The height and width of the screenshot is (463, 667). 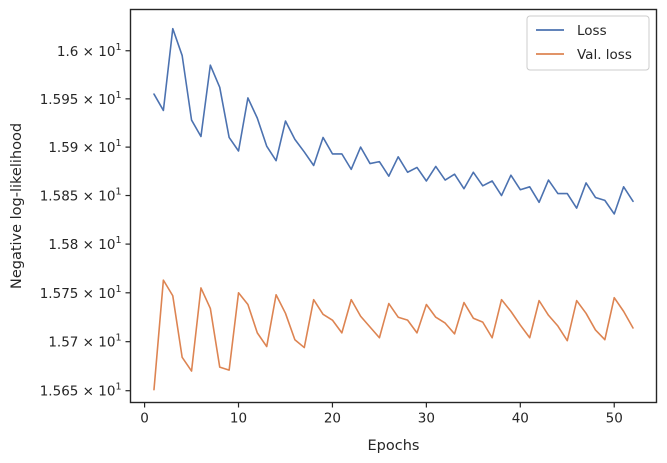 I want to click on y-tick-mantissa: 1.575, so click(x=59, y=294).